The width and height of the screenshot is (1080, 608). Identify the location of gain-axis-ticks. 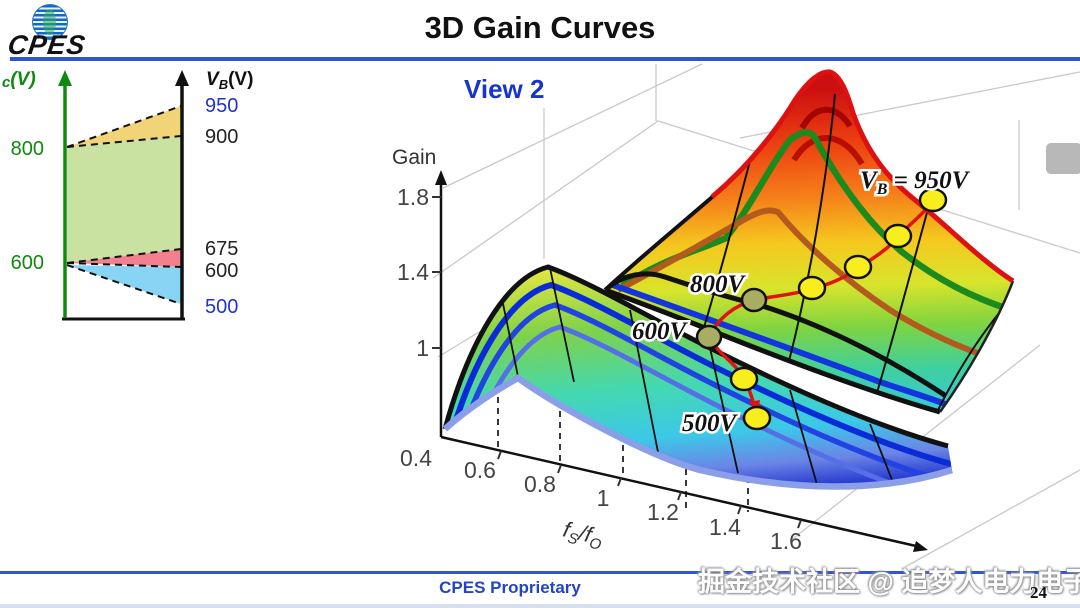
(436, 272).